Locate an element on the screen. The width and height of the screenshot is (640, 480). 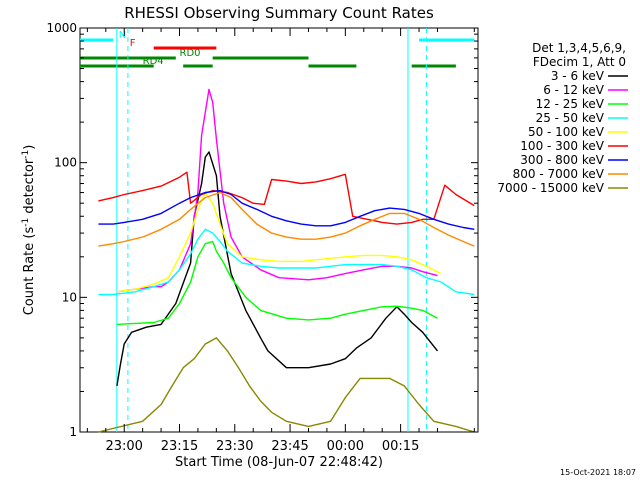
legend-label: 25 - 50 keV is located at coordinates (570, 118).